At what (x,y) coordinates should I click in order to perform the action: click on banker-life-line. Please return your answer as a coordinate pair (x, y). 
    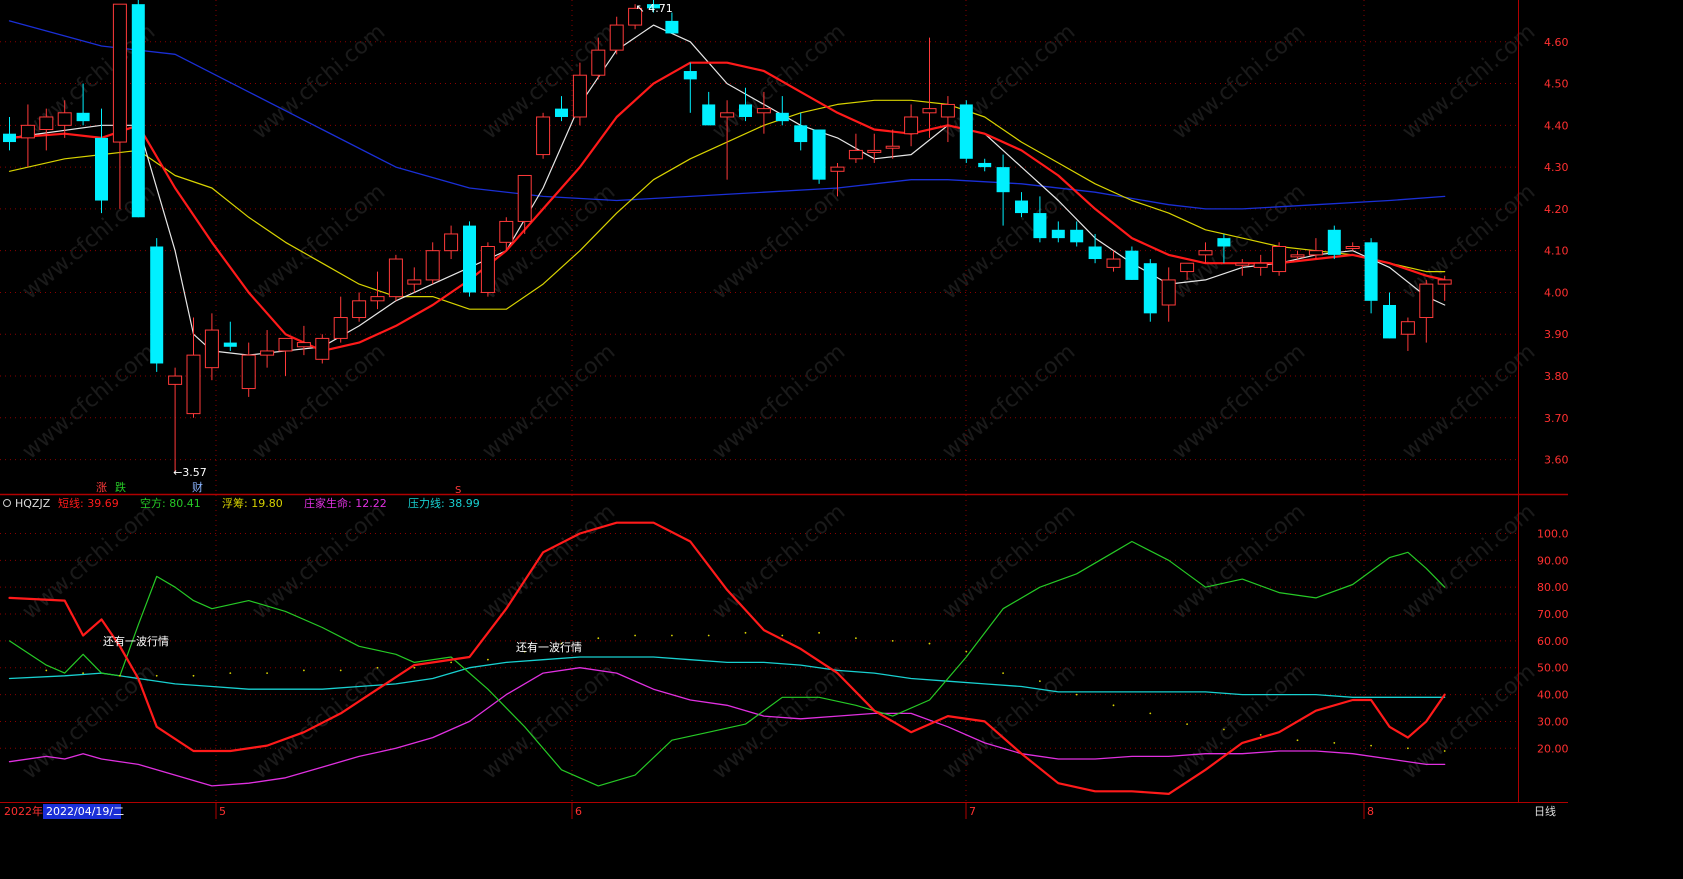
    Looking at the image, I should click on (727, 727).